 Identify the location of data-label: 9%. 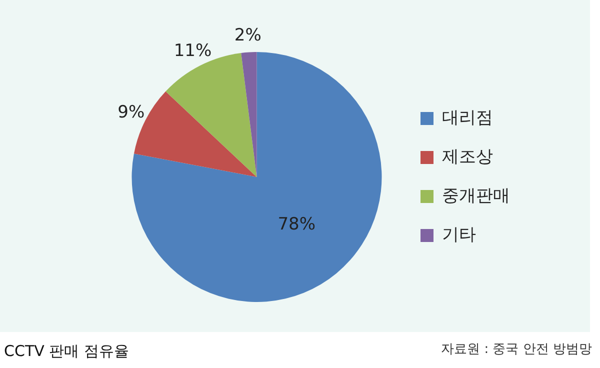
(131, 112).